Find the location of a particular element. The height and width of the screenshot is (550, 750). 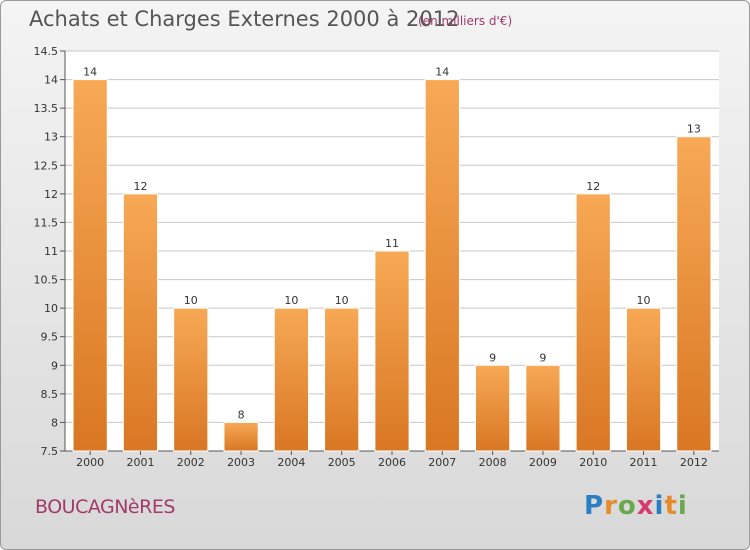

x-tick-label: 2012 is located at coordinates (694, 462).